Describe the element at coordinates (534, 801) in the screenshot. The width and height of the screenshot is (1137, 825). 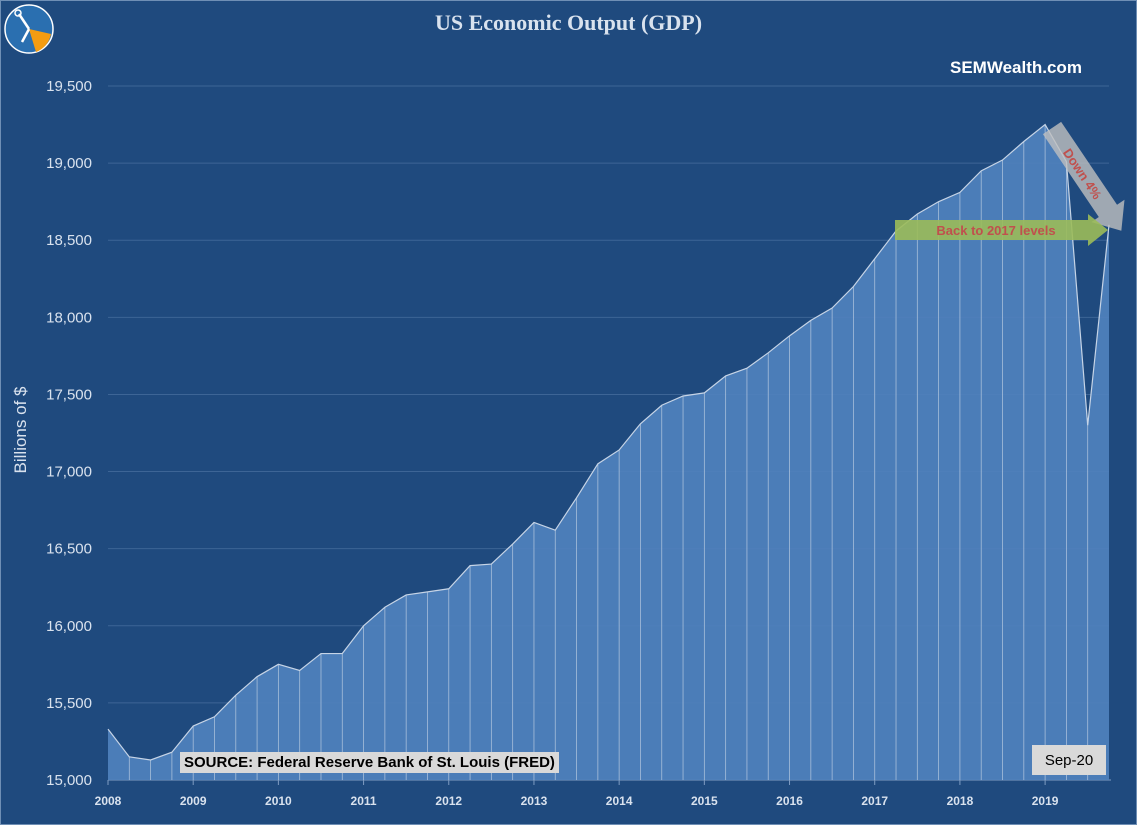
I see `x-tick-label: 2013` at that location.